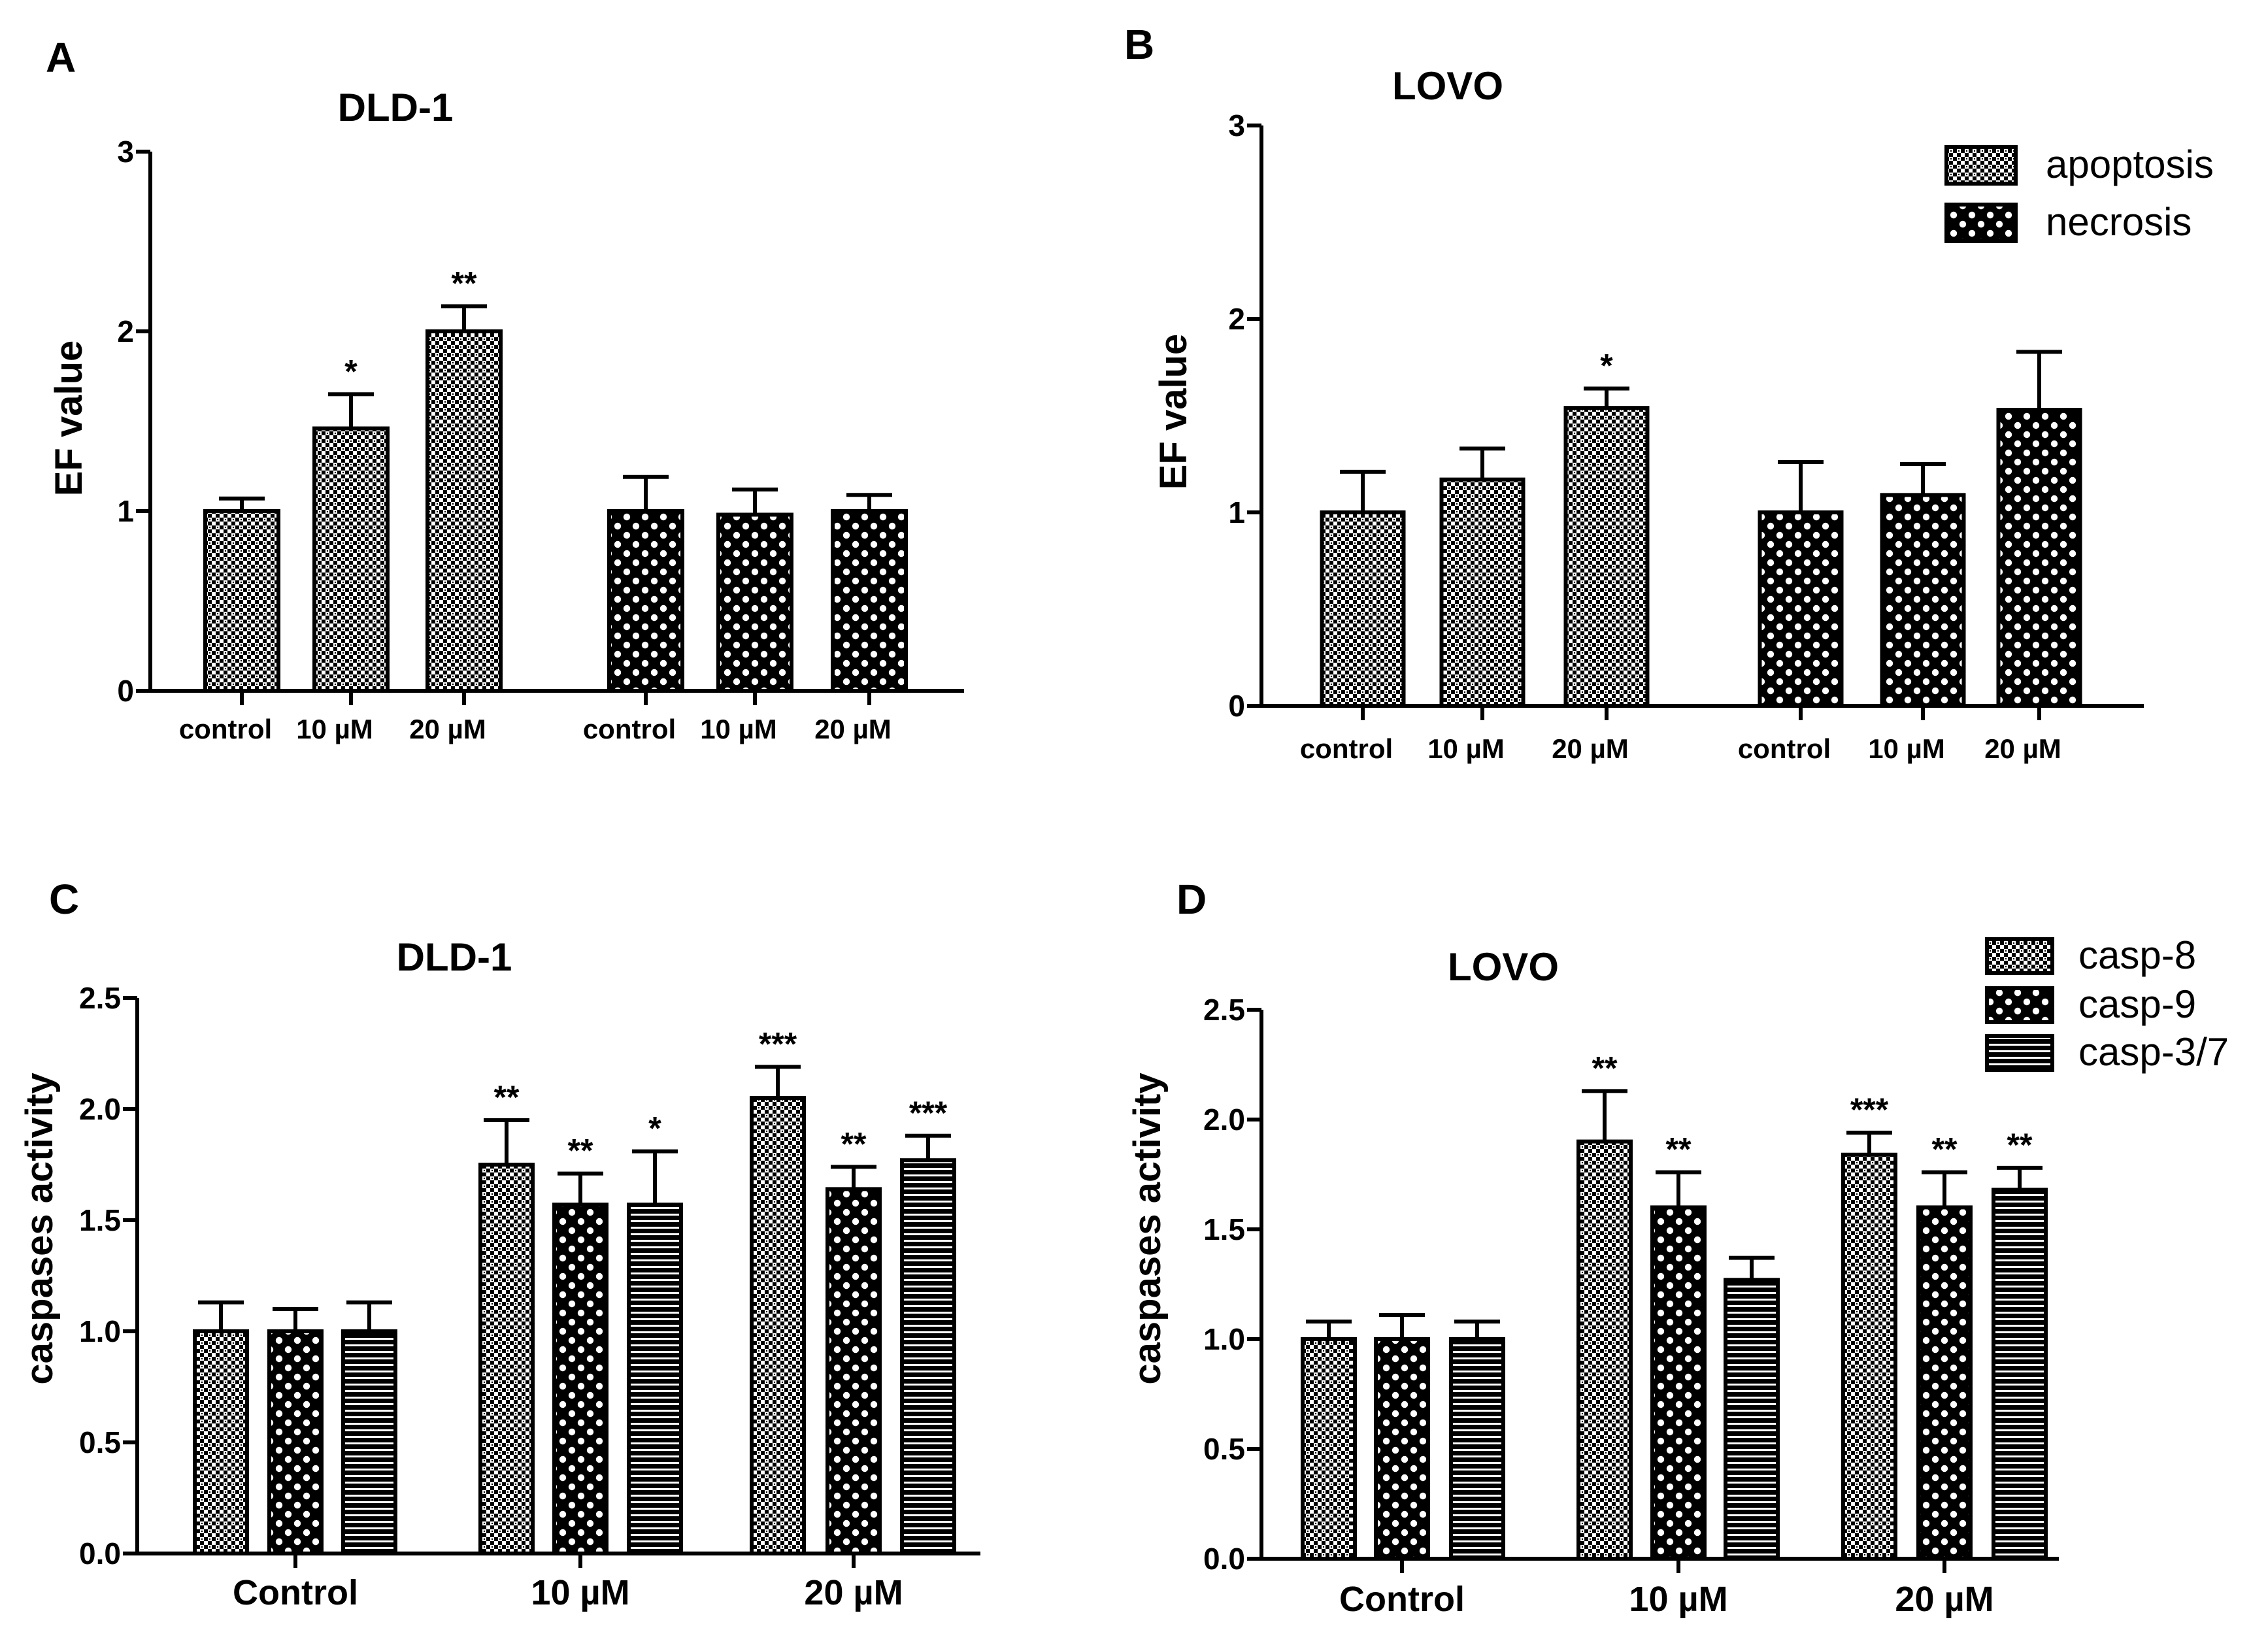 This screenshot has height=1645, width=2268. What do you see at coordinates (1448, 86) in the screenshot?
I see `panel-b-title: LOVO` at bounding box center [1448, 86].